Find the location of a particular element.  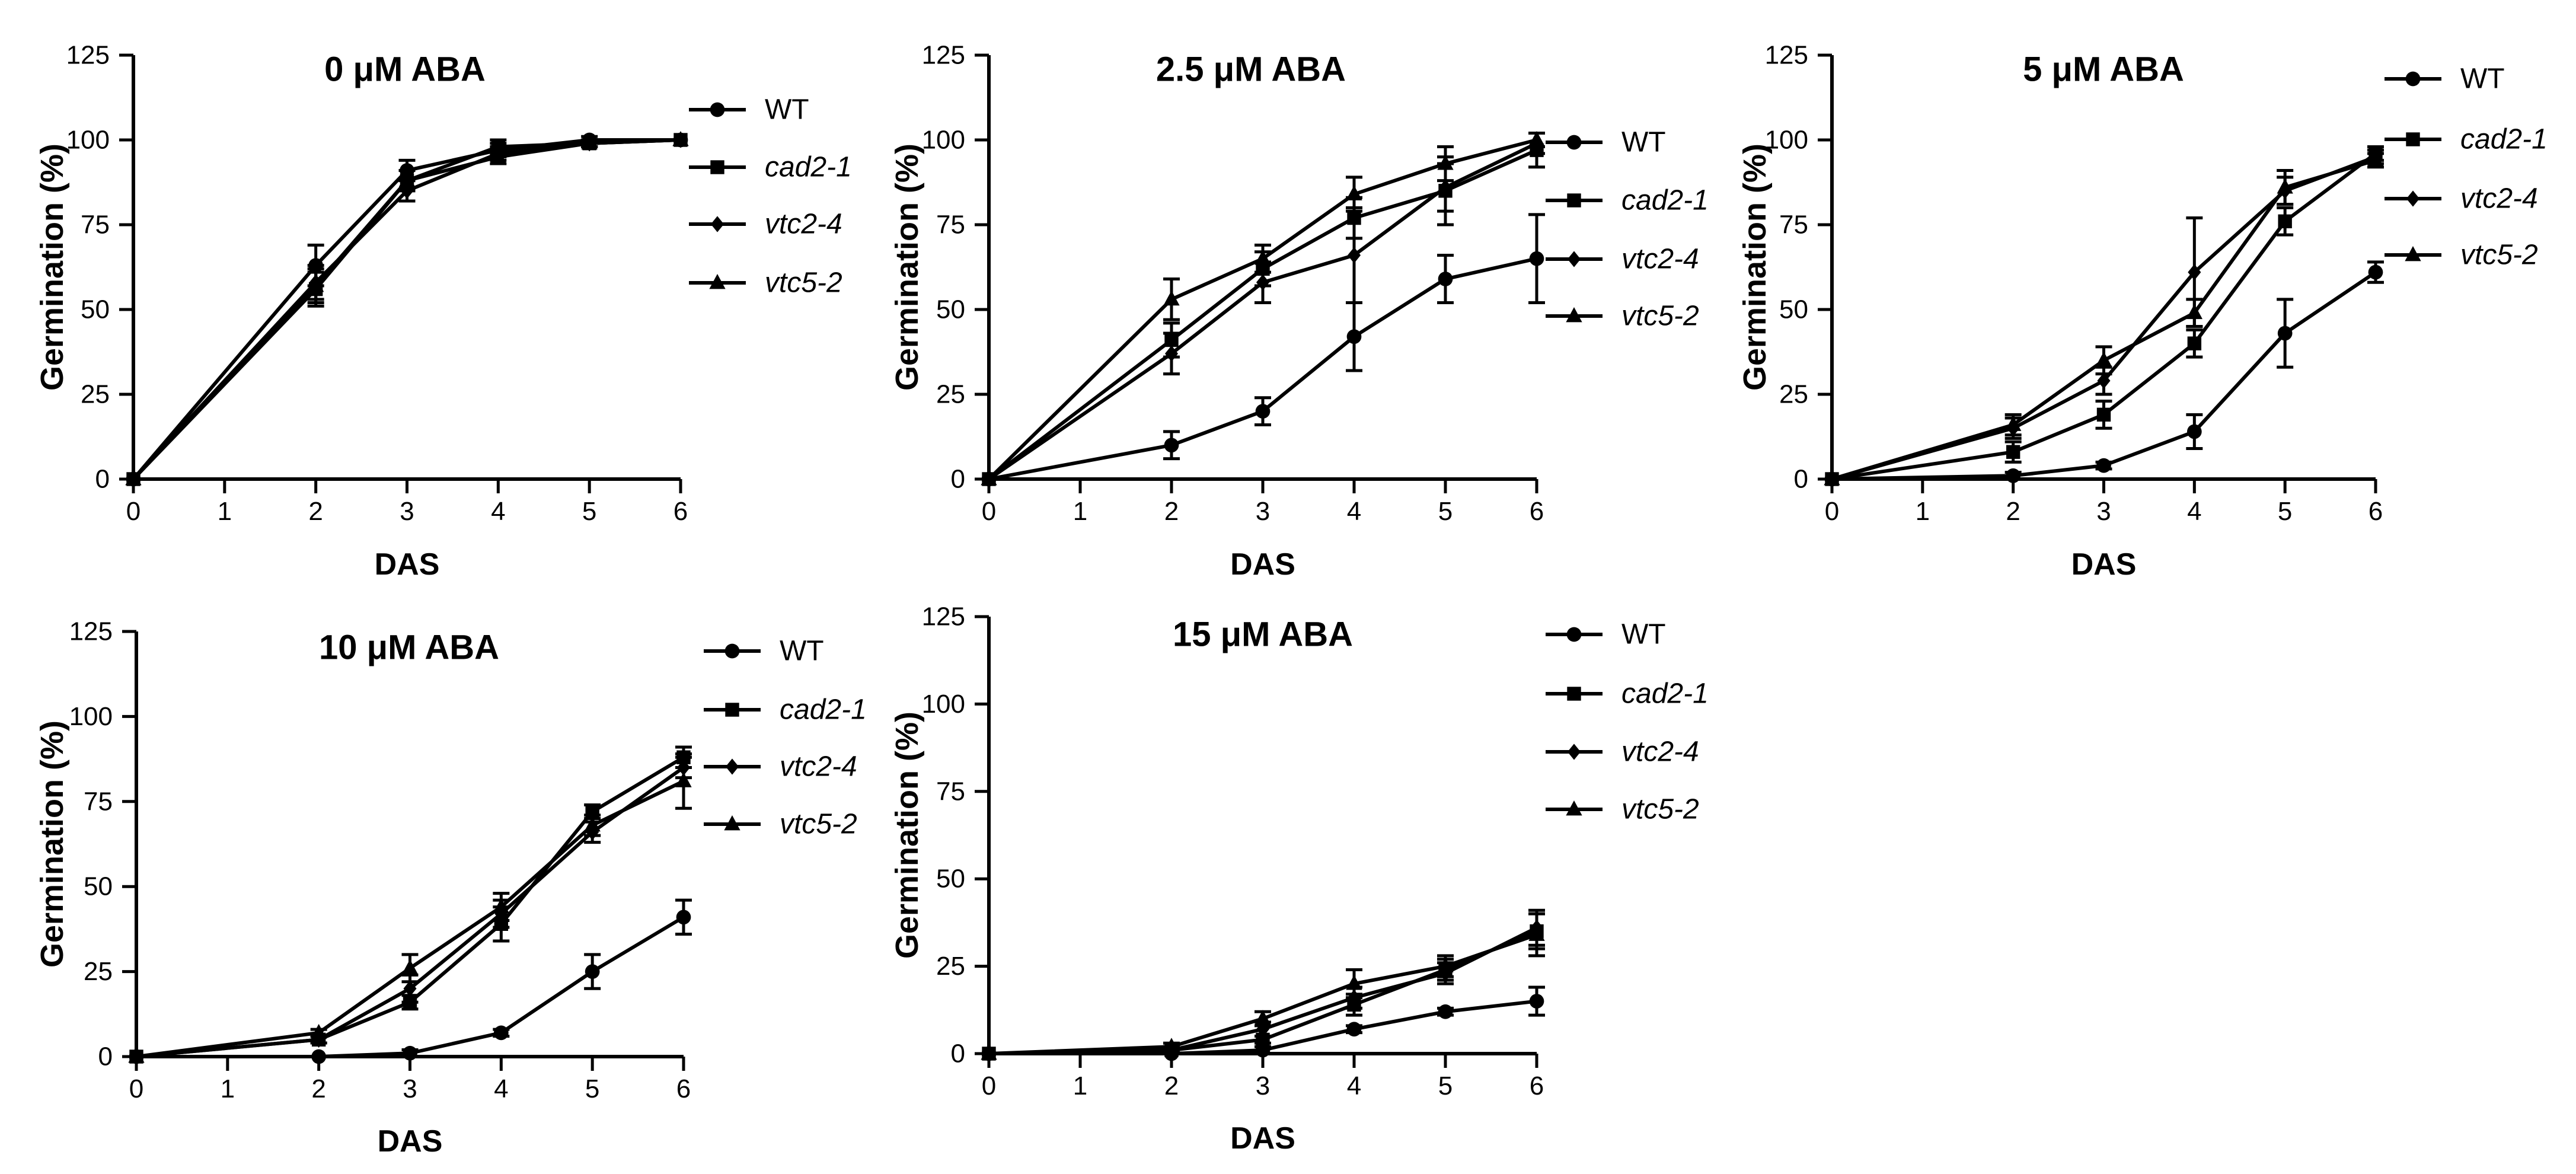

x-tick-label: 0 is located at coordinates (1832, 511).